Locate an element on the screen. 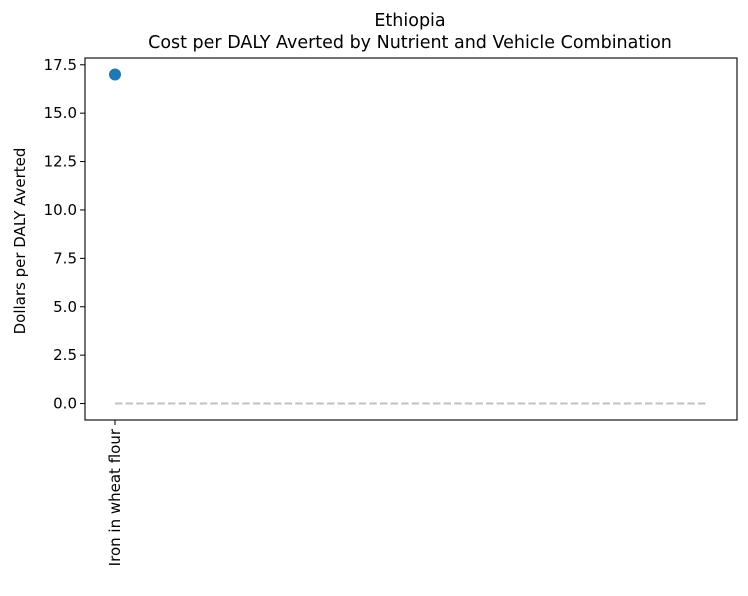 The image size is (748, 596). y-tick-label: 2.5 is located at coordinates (65, 355).